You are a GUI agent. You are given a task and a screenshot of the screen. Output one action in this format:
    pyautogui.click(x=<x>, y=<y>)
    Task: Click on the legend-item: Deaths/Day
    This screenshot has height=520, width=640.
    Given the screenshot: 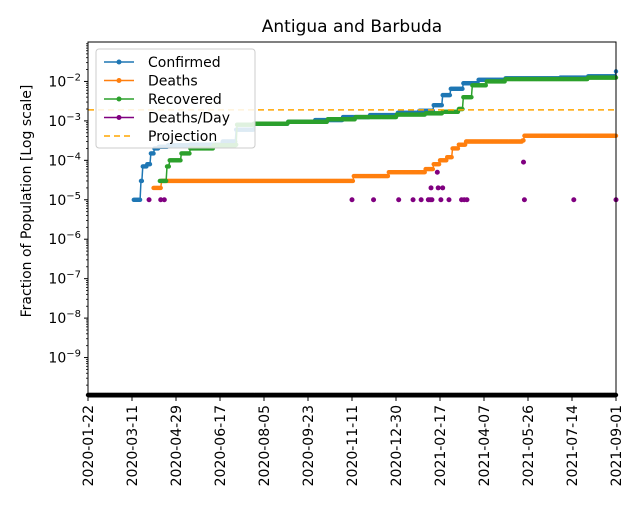 What is the action you would take?
    pyautogui.click(x=167, y=119)
    